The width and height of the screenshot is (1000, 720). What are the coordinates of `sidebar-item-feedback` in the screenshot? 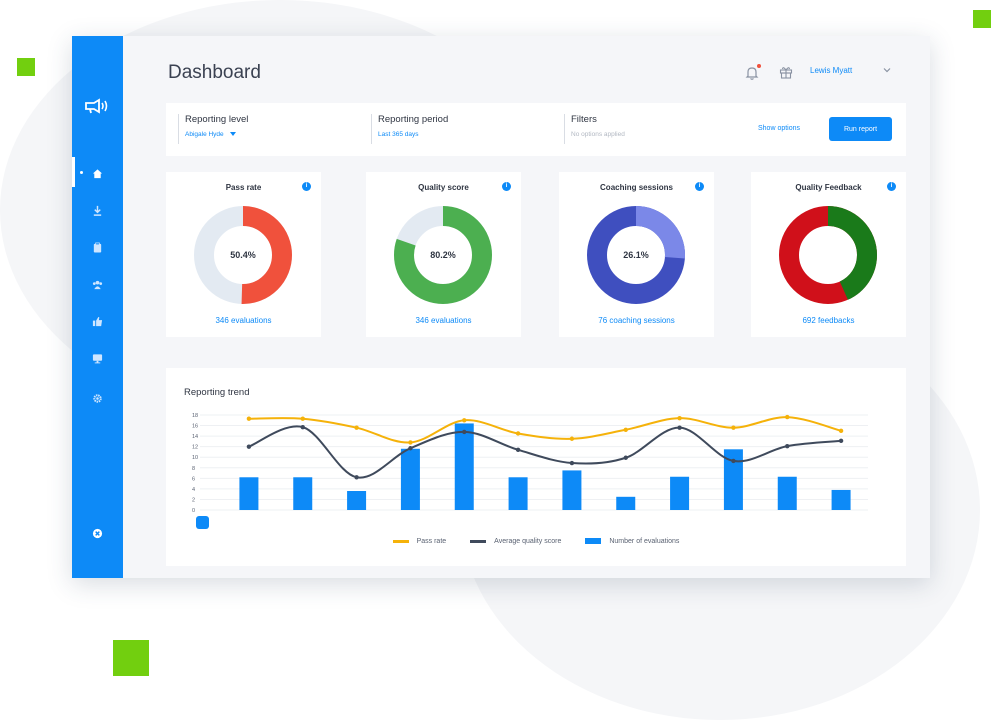 It's located at (97, 321).